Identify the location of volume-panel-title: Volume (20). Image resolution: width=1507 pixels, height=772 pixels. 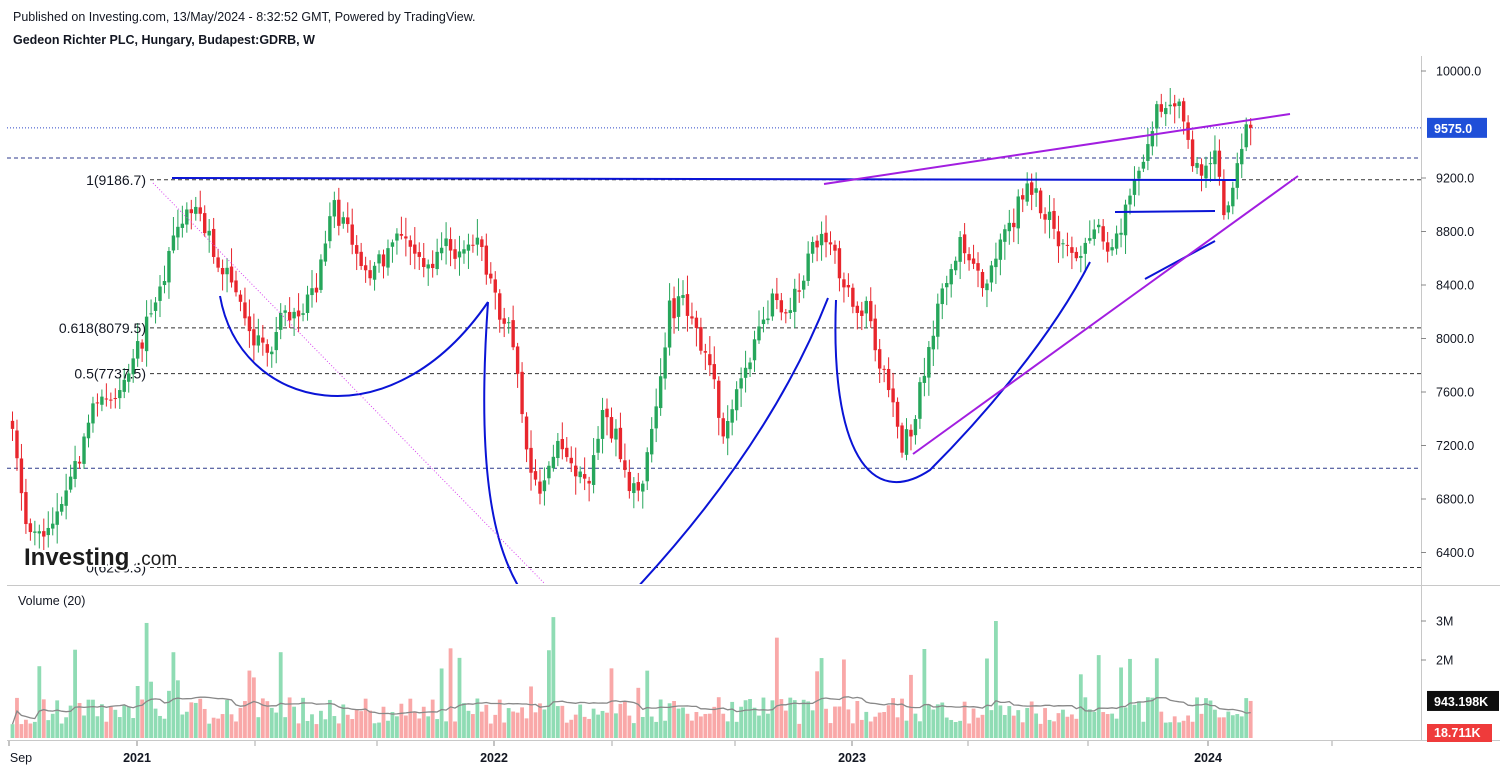
(51, 601).